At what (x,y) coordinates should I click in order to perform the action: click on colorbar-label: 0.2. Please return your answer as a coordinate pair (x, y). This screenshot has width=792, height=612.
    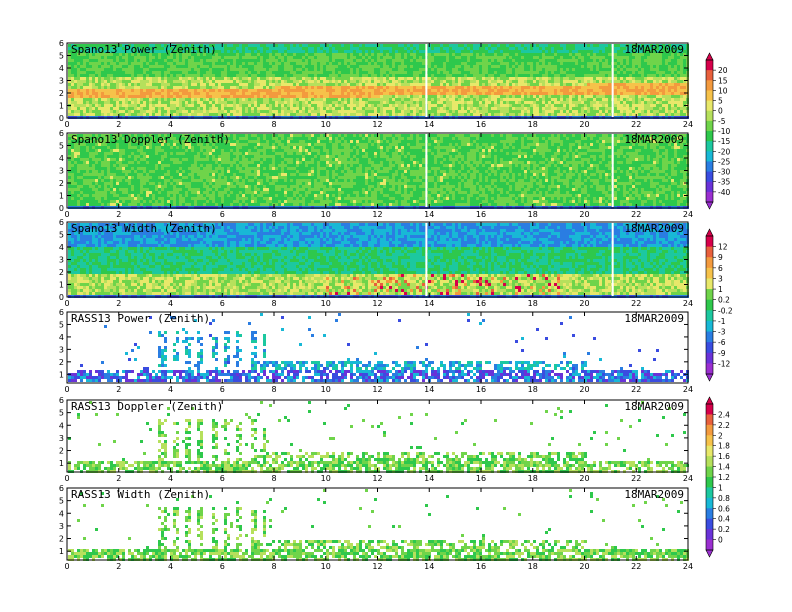
    Looking at the image, I should click on (724, 529).